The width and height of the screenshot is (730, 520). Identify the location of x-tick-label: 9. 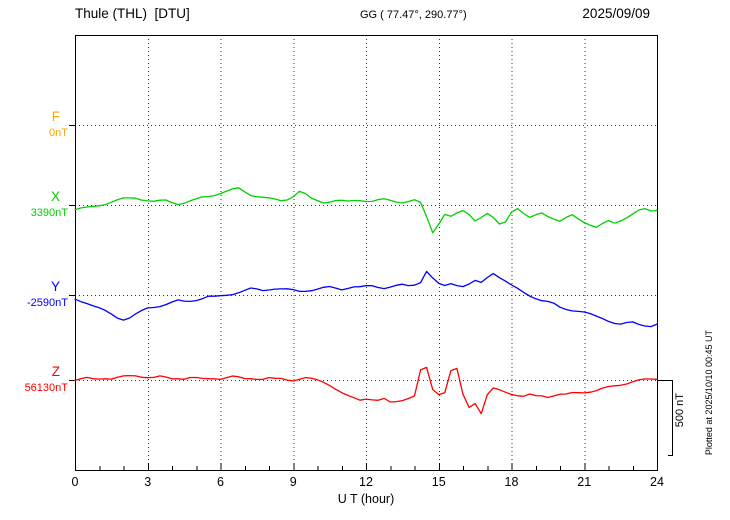
(293, 482).